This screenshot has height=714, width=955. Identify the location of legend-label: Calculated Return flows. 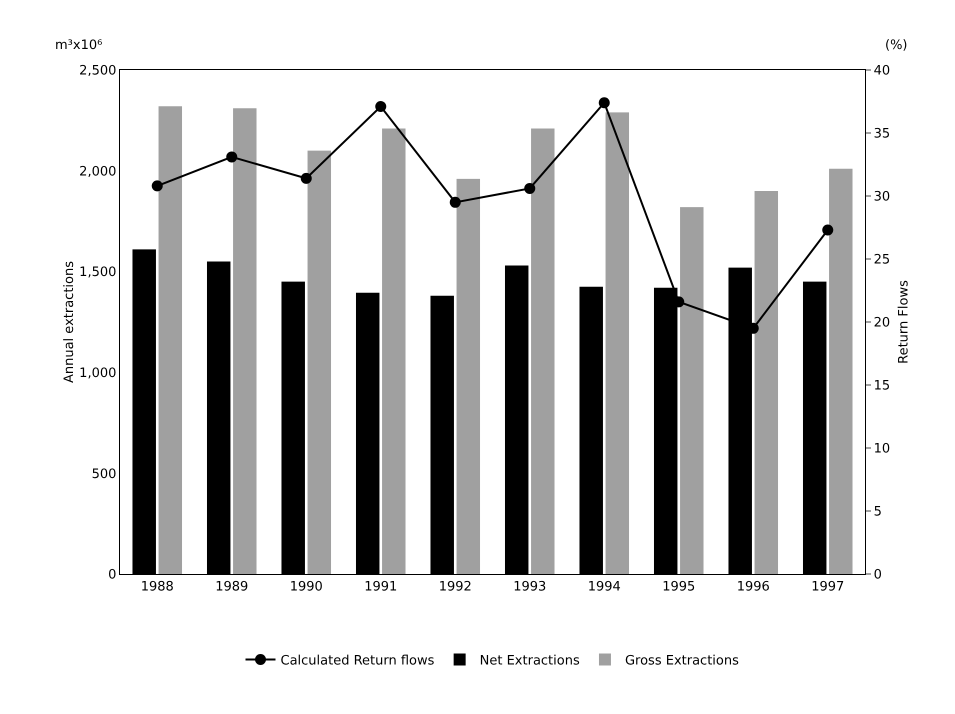
(357, 661).